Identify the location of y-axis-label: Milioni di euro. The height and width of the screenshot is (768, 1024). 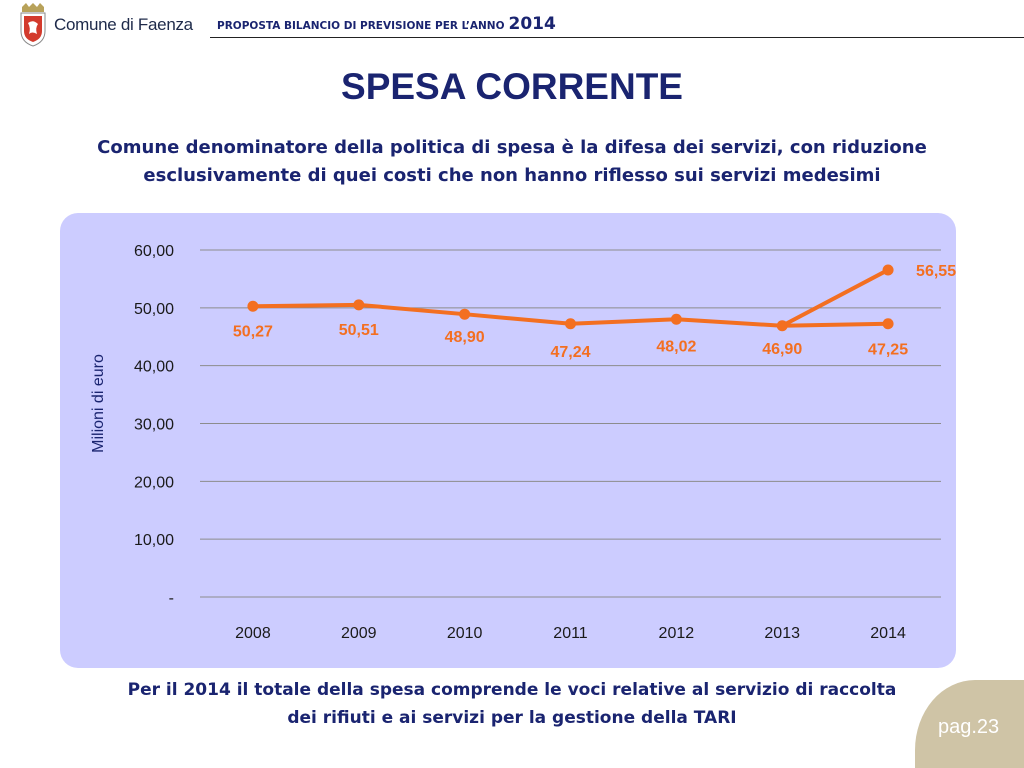
(98, 403).